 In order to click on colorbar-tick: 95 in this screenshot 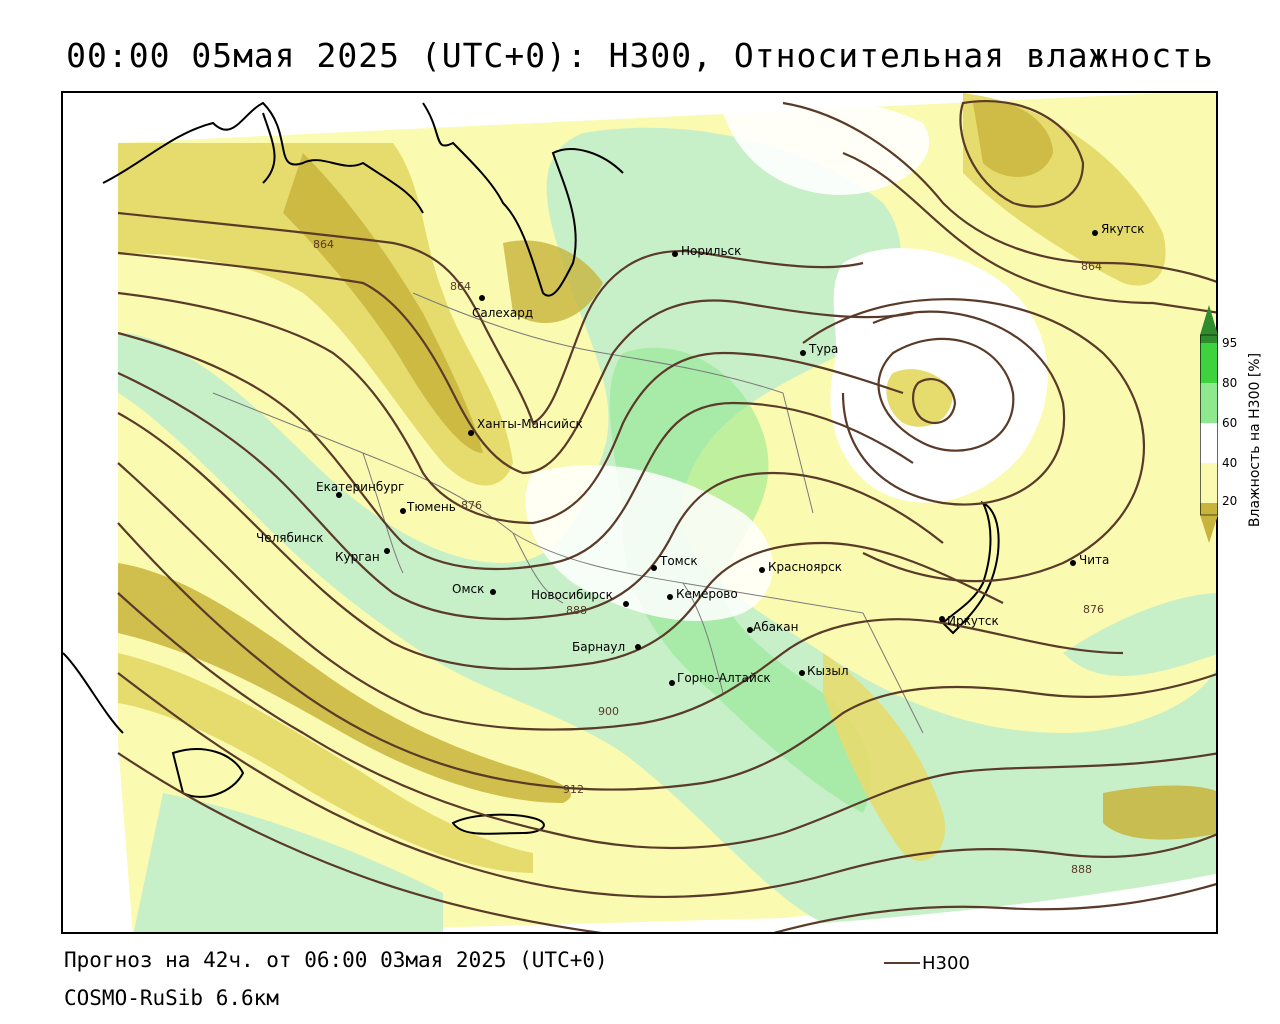, I will do `click(1230, 343)`.